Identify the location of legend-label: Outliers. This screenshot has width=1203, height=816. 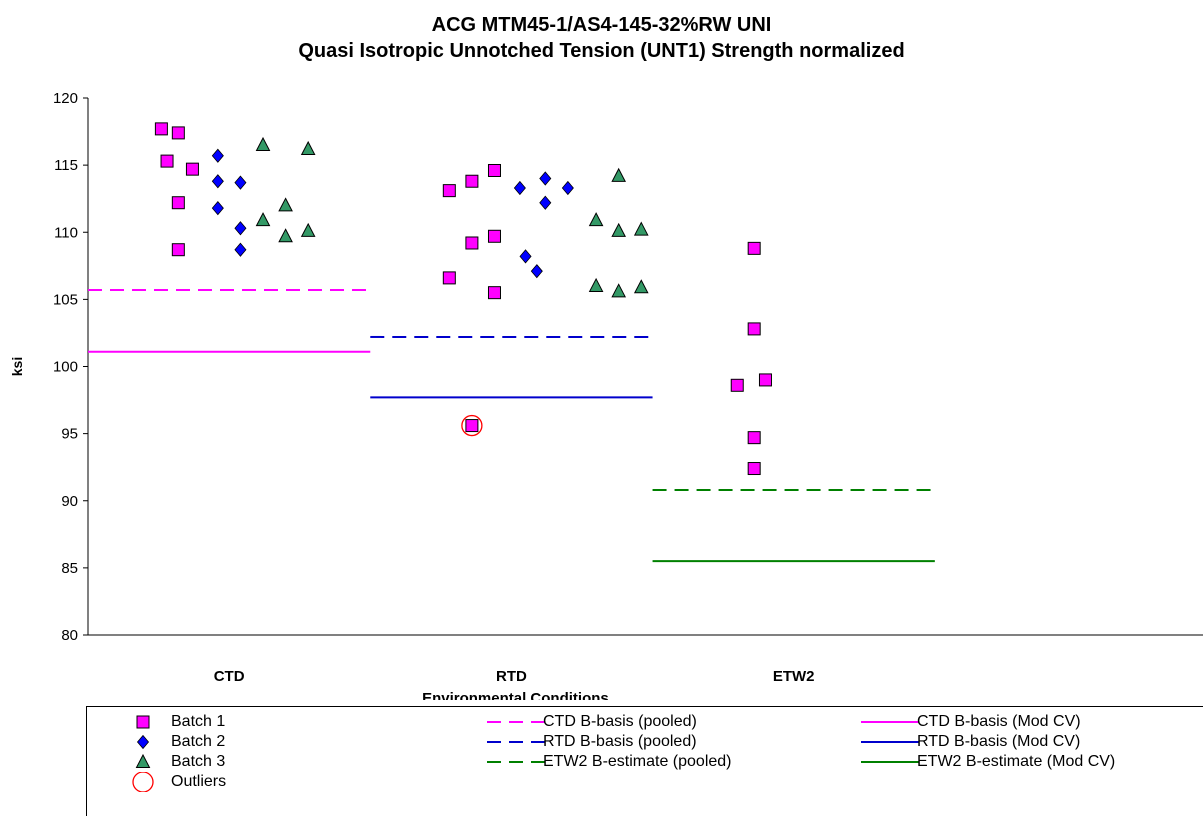
(199, 781).